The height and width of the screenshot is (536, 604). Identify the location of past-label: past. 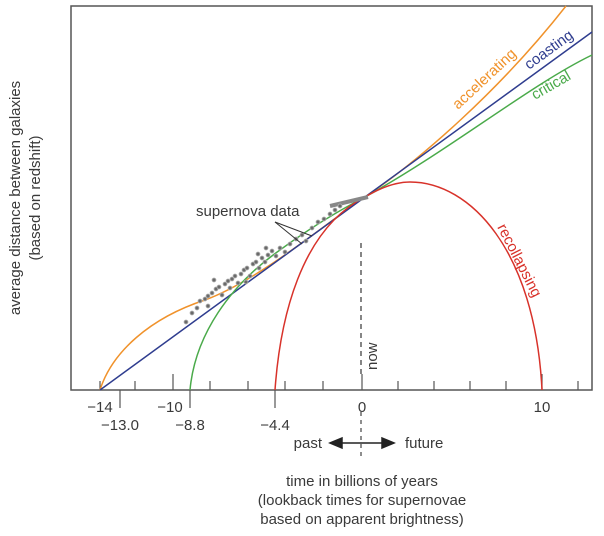
(308, 443).